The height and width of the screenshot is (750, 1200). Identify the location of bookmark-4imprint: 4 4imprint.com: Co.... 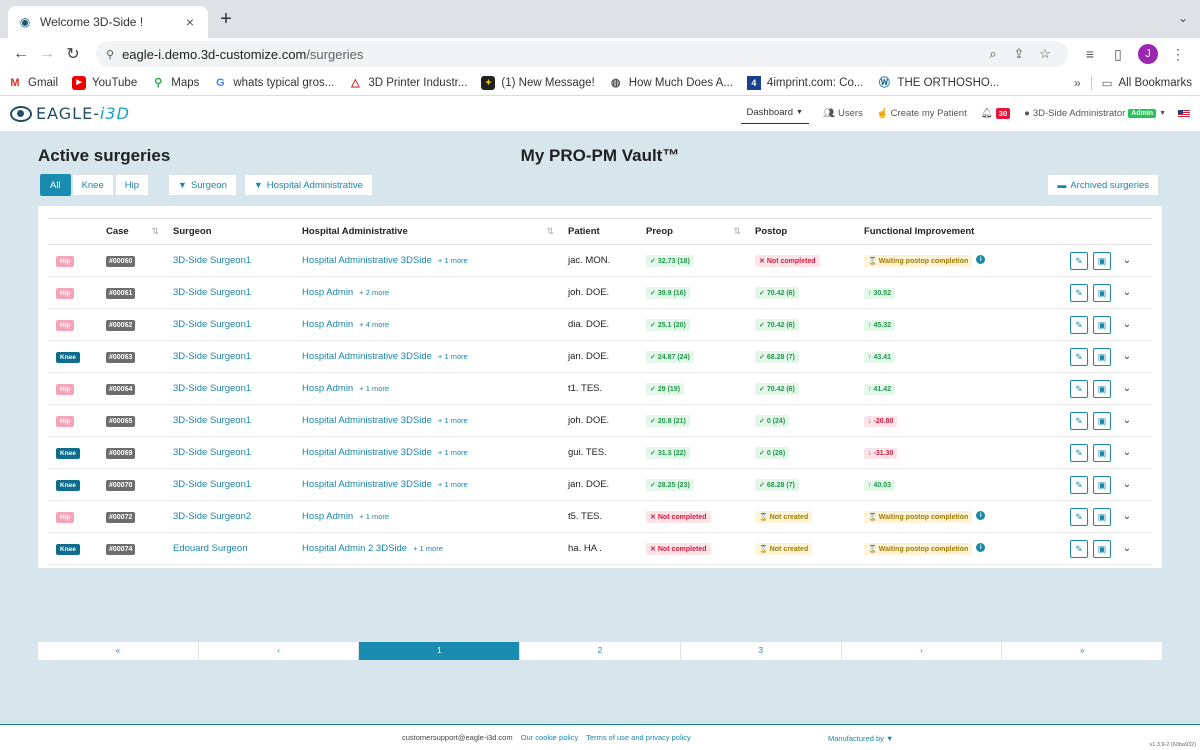
(804, 82).